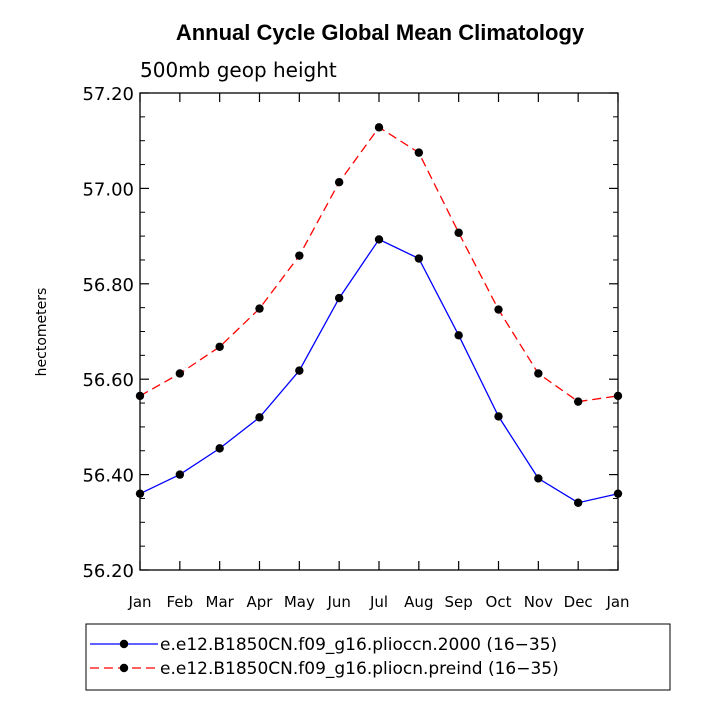  I want to click on y-tick-label: 56.40, so click(108, 476).